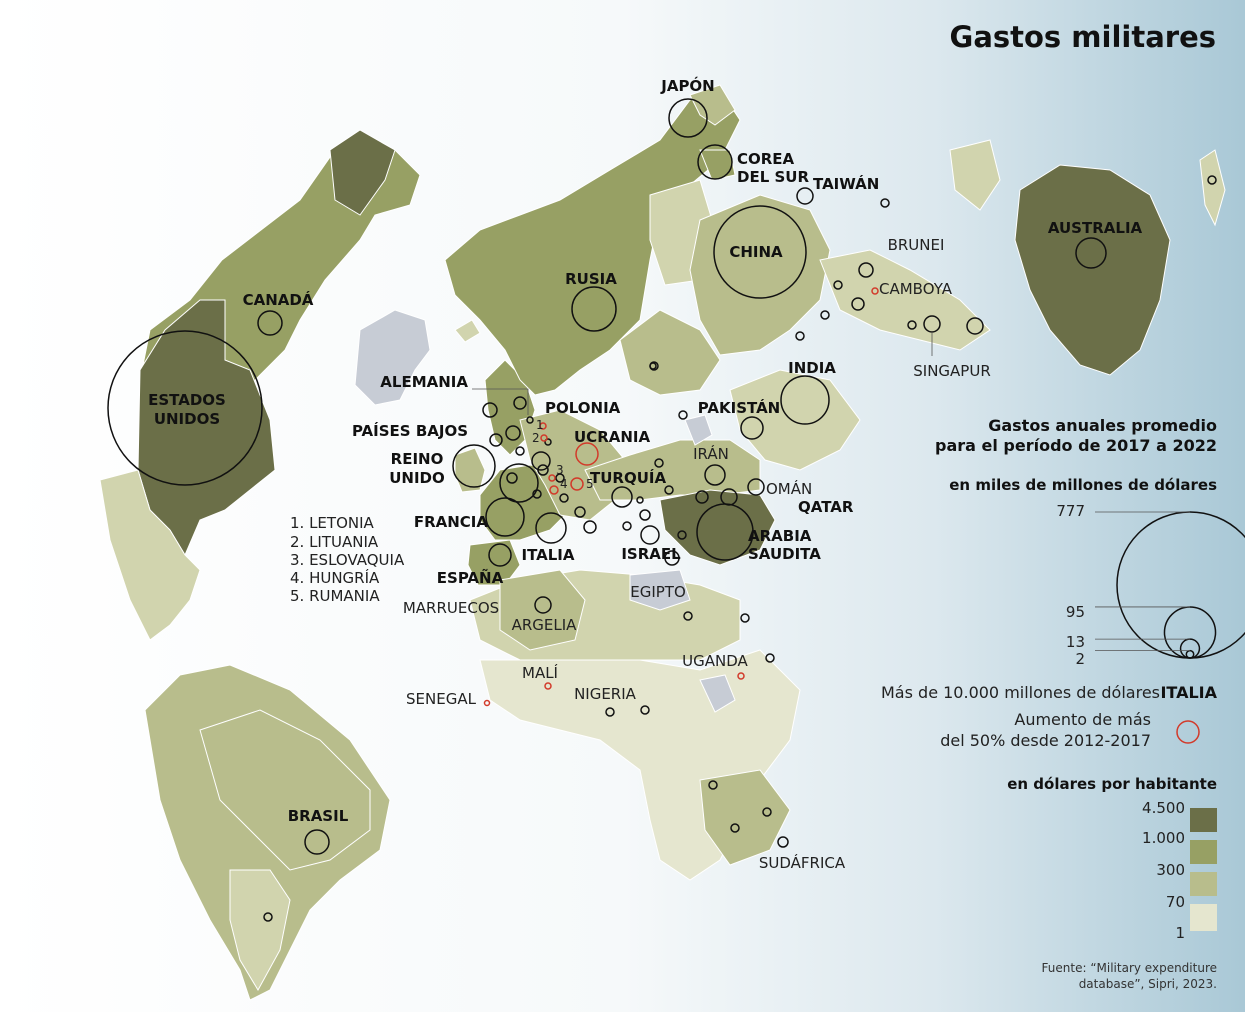 Image resolution: width=1245 pixels, height=1012 pixels. I want to click on label-pakistan: PAKISTÁN, so click(739, 407).